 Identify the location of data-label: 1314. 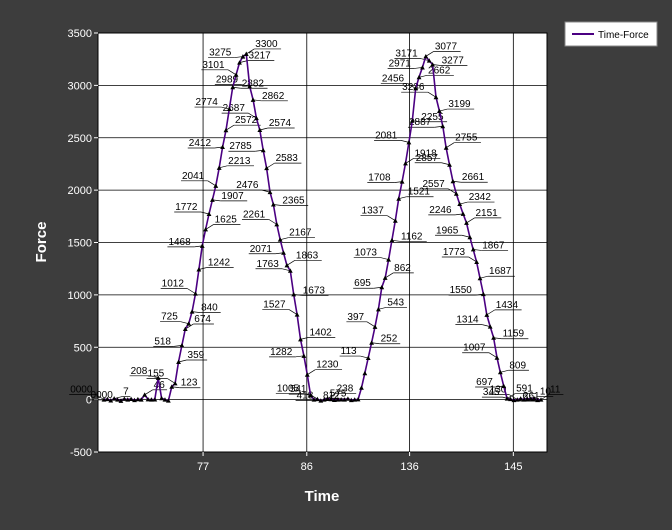
(467, 320).